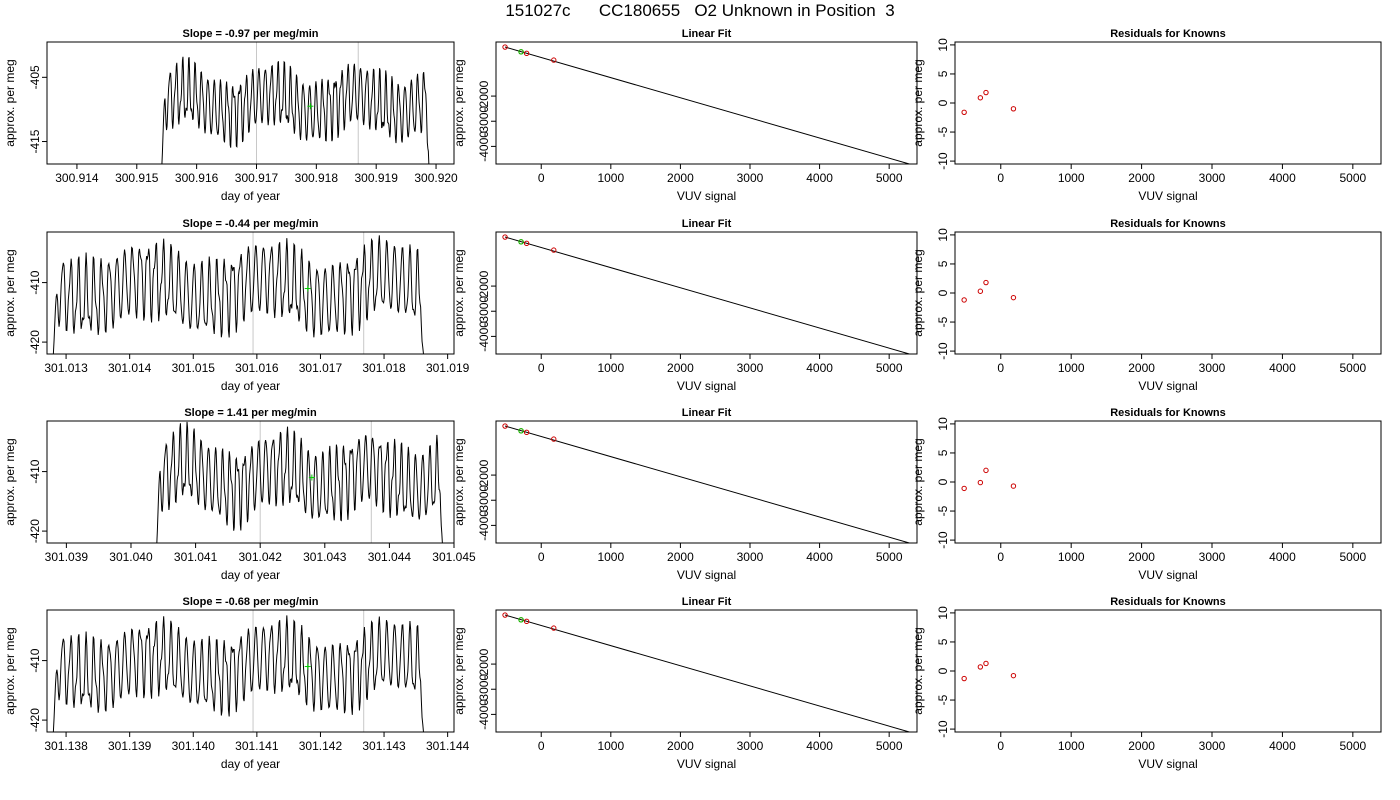 The width and height of the screenshot is (1400, 800). Describe the element at coordinates (250, 34) in the screenshot. I see `panel-title: Slope = -0.97 per meg/min` at that location.